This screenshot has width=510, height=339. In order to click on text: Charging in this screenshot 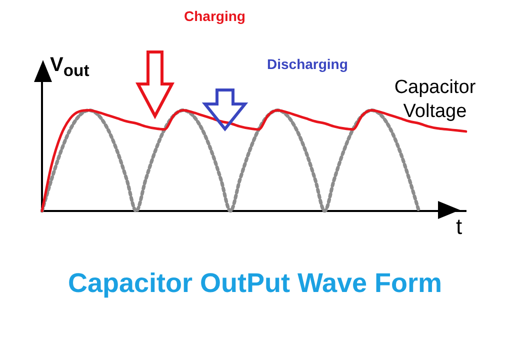, I will do `click(215, 16)`.